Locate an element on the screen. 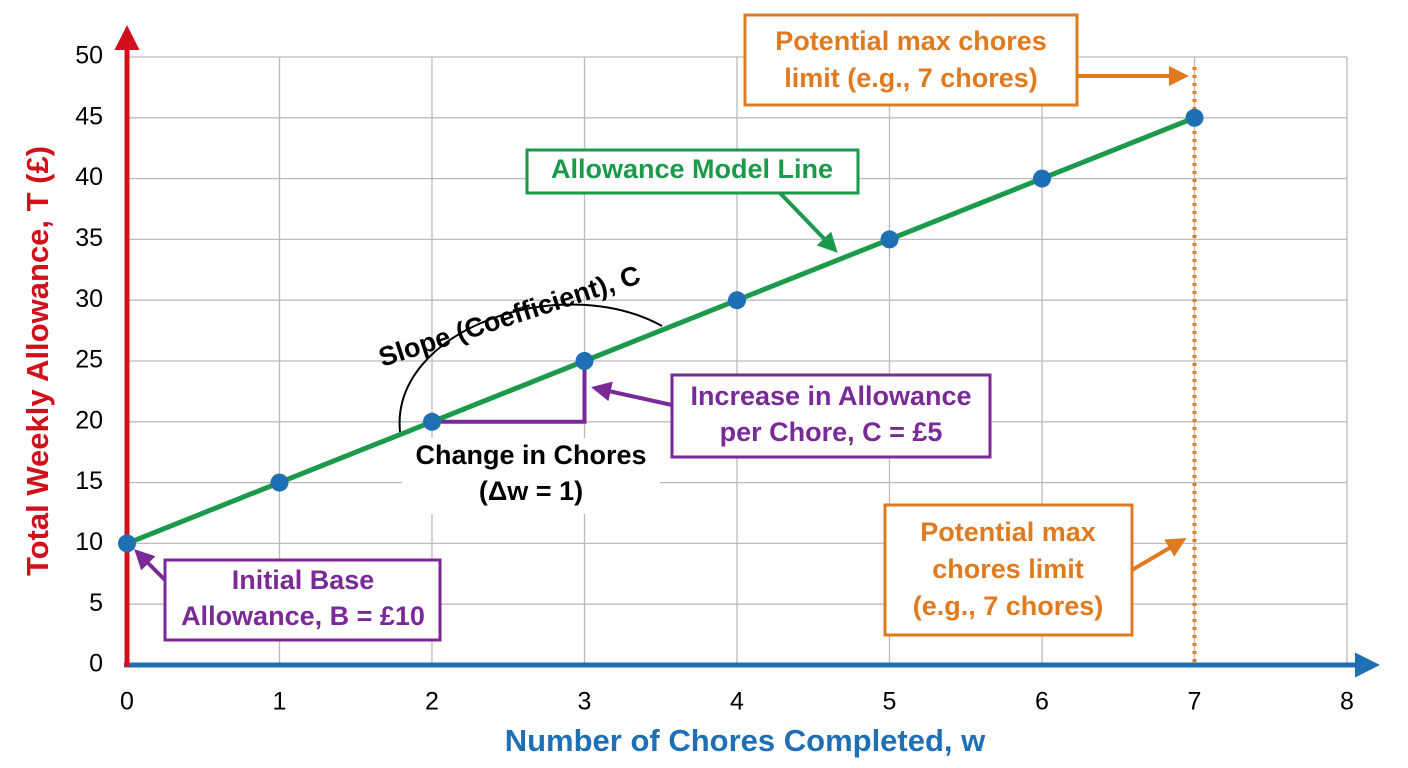 The height and width of the screenshot is (768, 1408). x-tick-label: 2 is located at coordinates (432, 702).